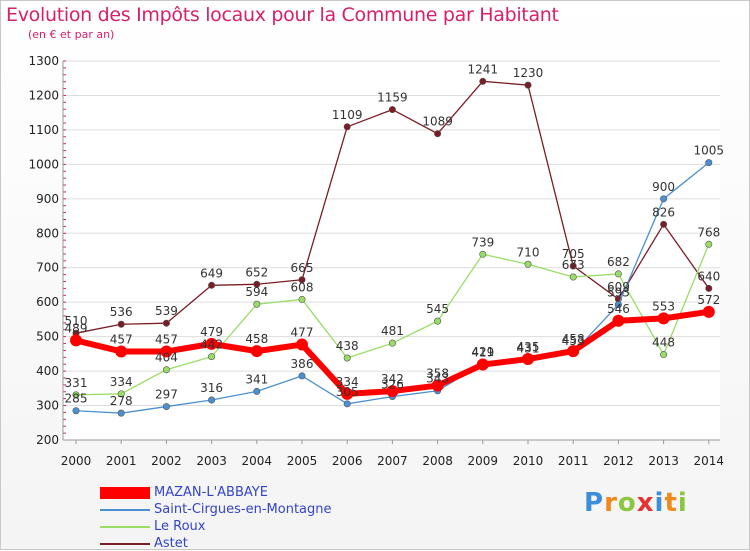  I want to click on data-label: 710, so click(528, 252).